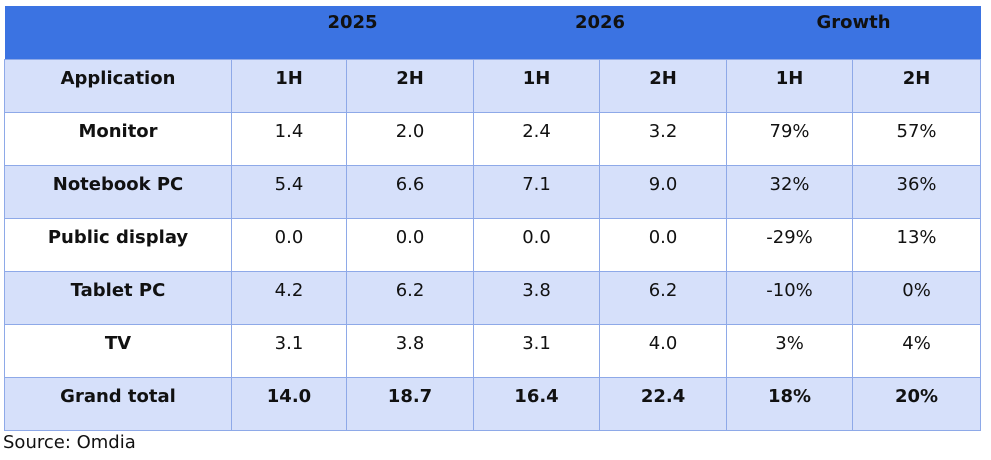 The width and height of the screenshot is (991, 460). Describe the element at coordinates (118, 350) in the screenshot. I see `application-cell: TV` at that location.